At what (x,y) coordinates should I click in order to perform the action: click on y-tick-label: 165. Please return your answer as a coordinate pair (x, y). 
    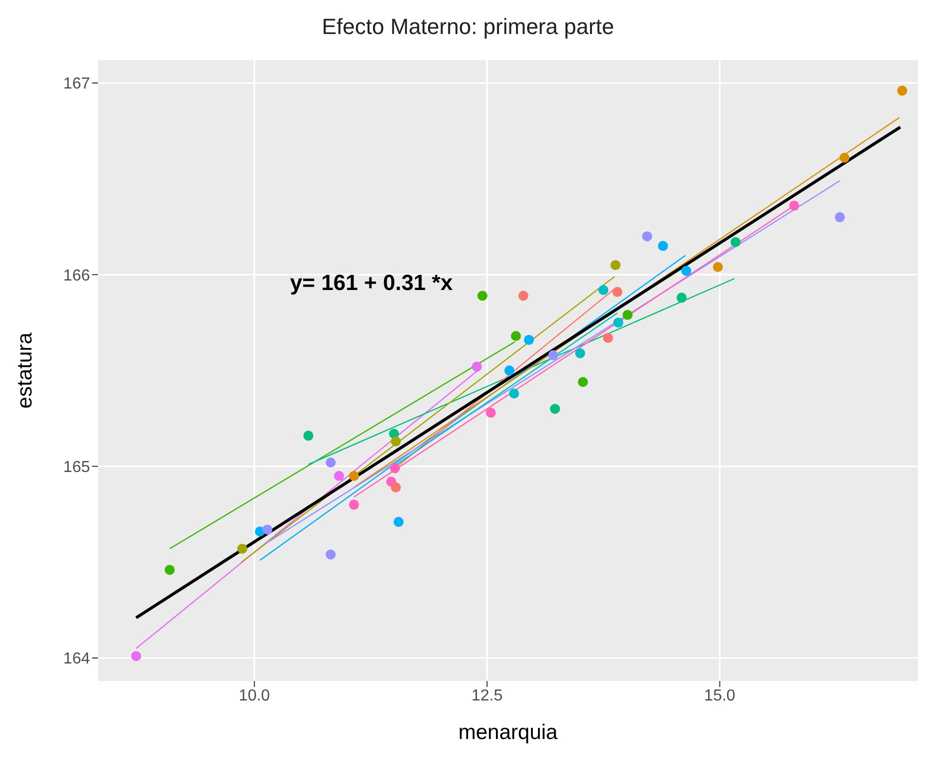
    Looking at the image, I should click on (76, 467).